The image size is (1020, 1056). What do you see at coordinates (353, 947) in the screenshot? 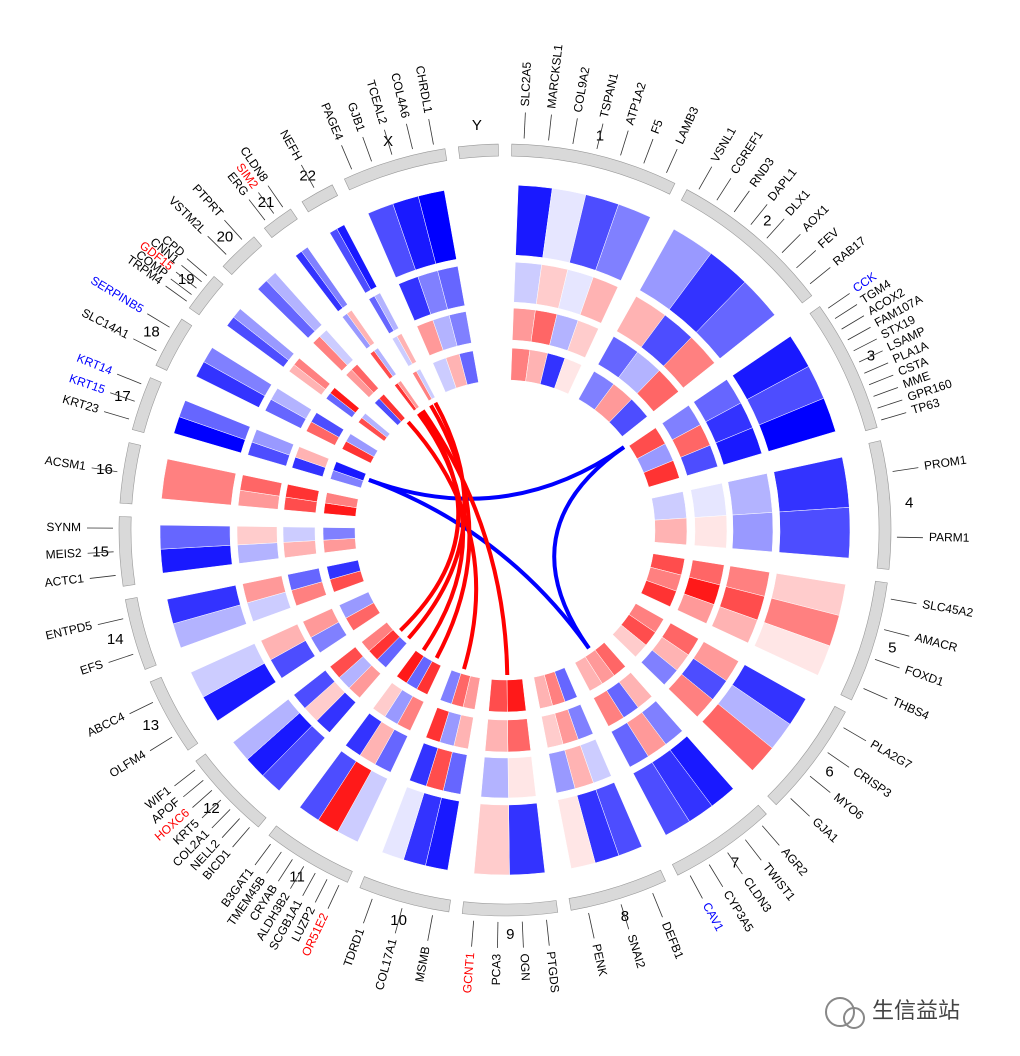
I see `gene-label: TDRD1` at bounding box center [353, 947].